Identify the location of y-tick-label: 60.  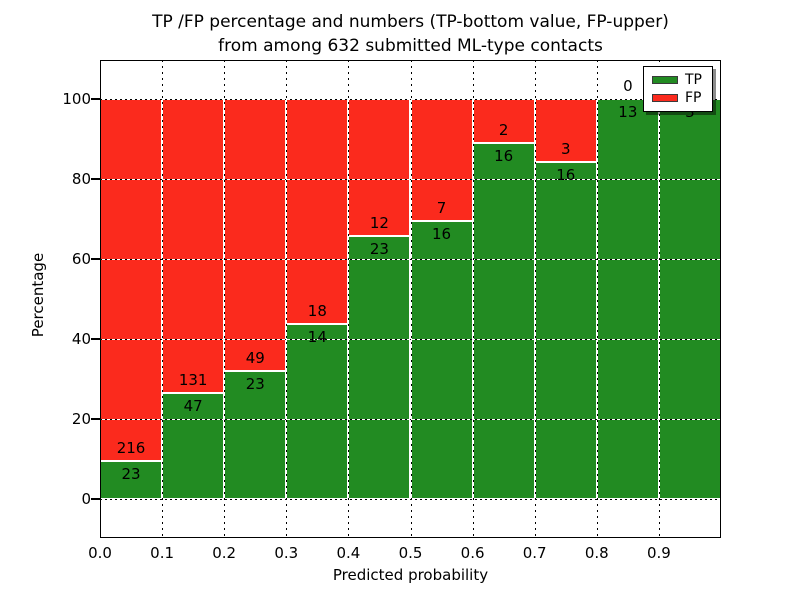
(81, 259).